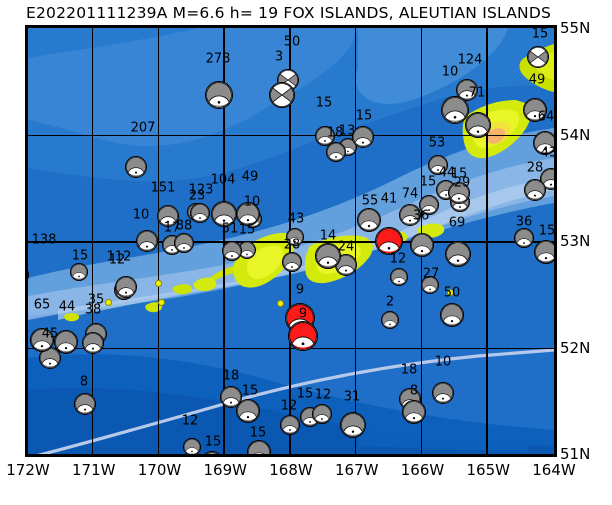 The height and width of the screenshot is (505, 612). What do you see at coordinates (143, 128) in the screenshot?
I see `depth-label: 207` at bounding box center [143, 128].